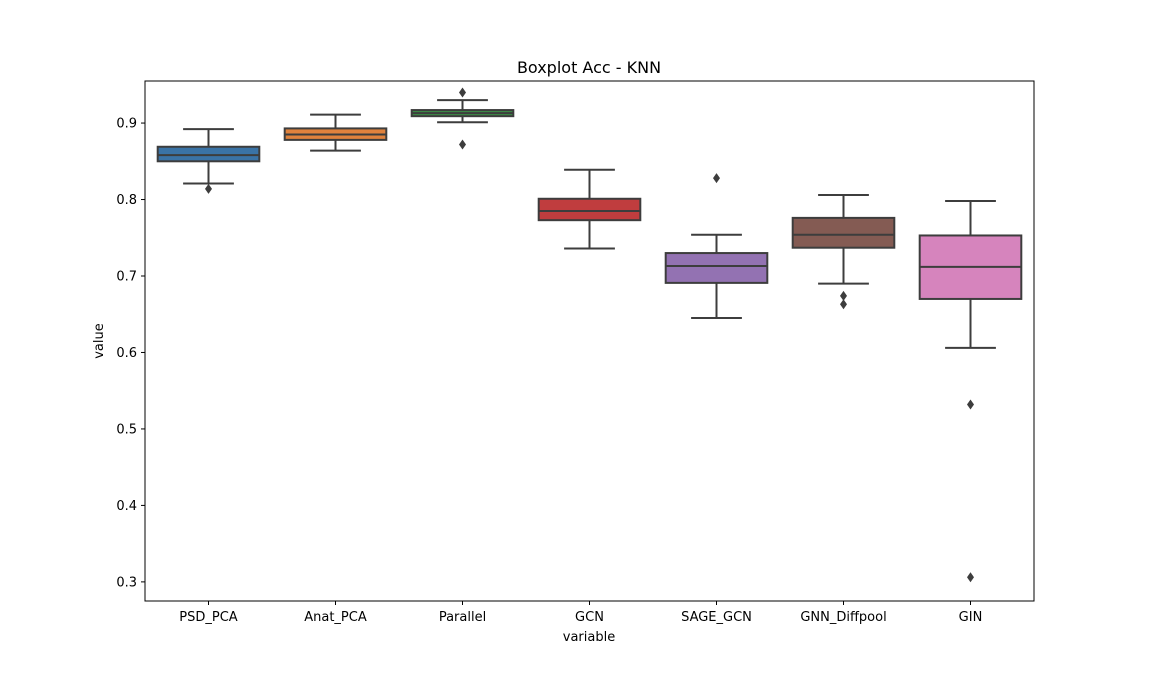  I want to click on y-tick-label: 0.5, so click(126, 429).